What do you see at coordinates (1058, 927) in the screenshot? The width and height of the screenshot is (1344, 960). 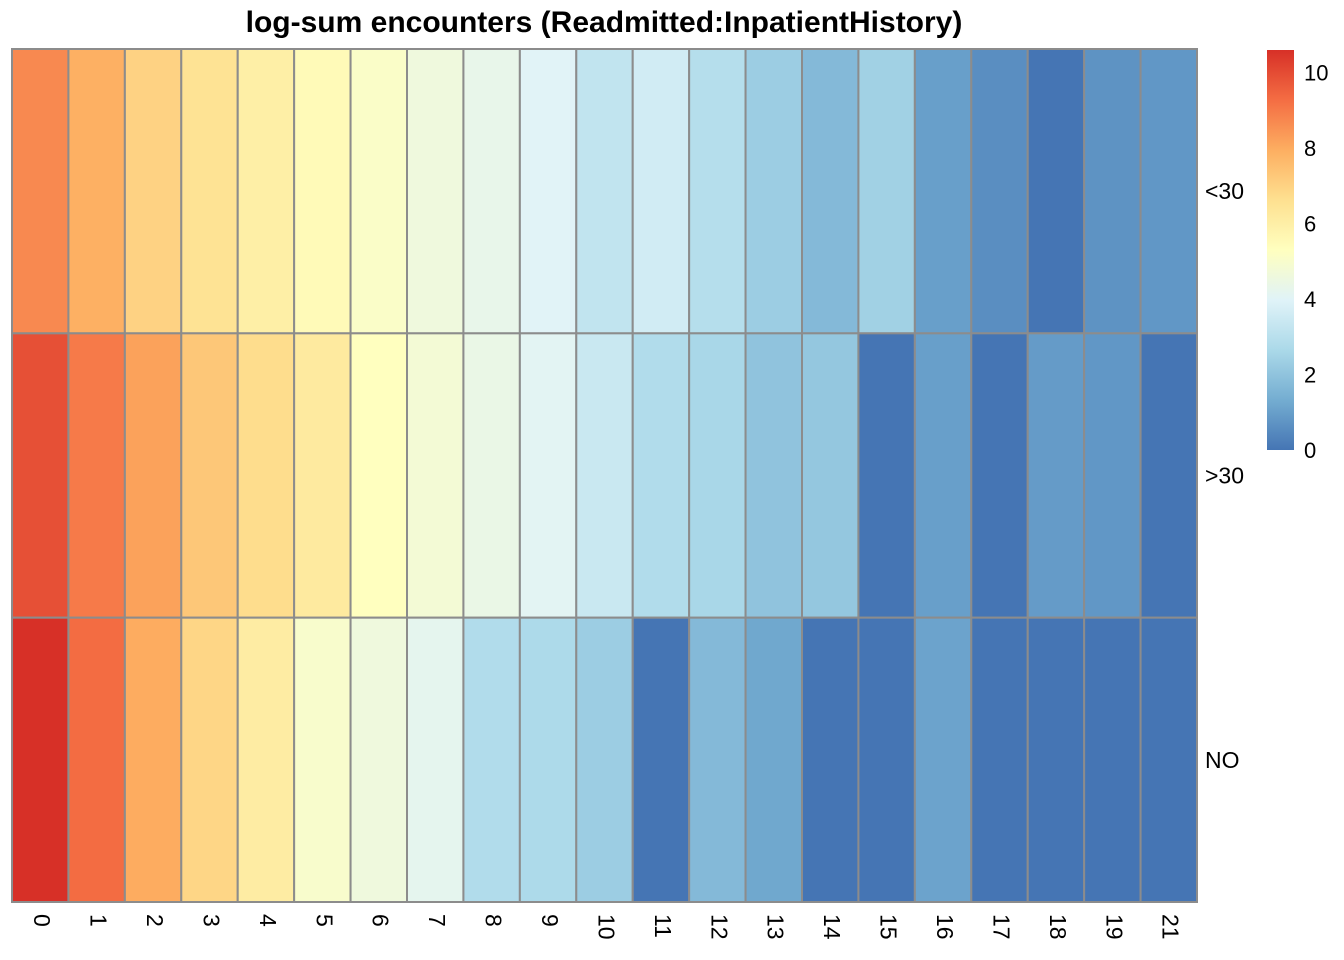 I see `column-label: 18` at bounding box center [1058, 927].